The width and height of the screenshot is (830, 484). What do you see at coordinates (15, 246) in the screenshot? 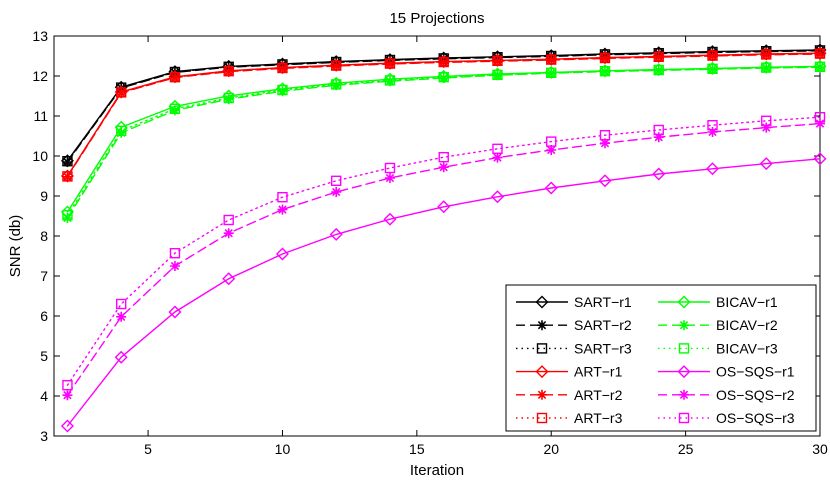
I see `y-axis-label: SNR (db)` at bounding box center [15, 246].